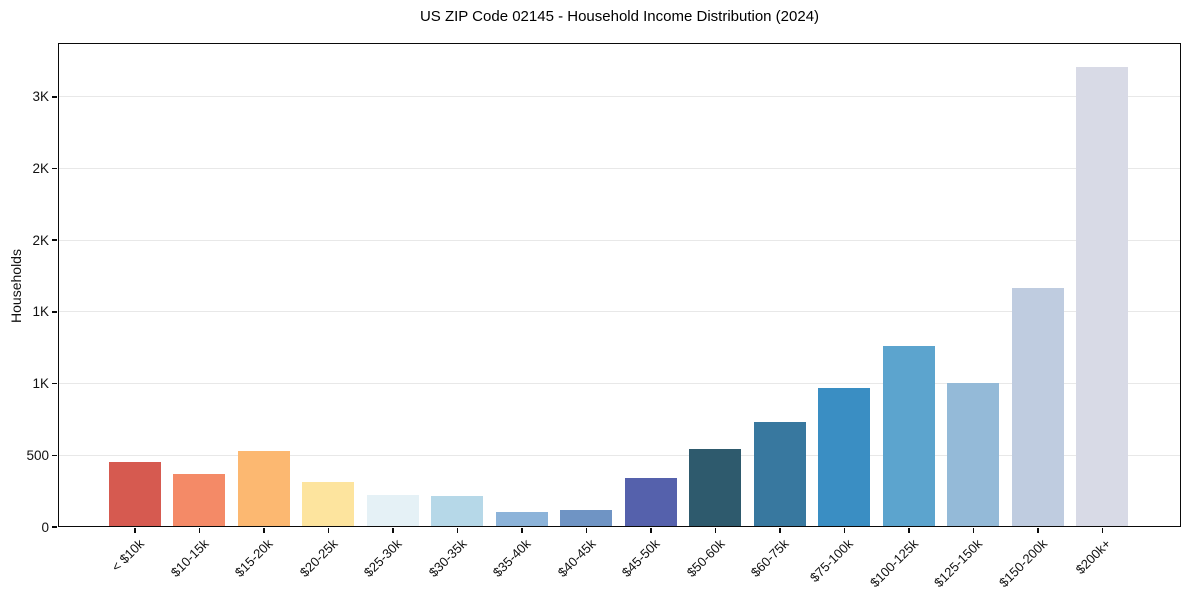  Describe the element at coordinates (1037, 407) in the screenshot. I see `bar-$150-200k` at that location.